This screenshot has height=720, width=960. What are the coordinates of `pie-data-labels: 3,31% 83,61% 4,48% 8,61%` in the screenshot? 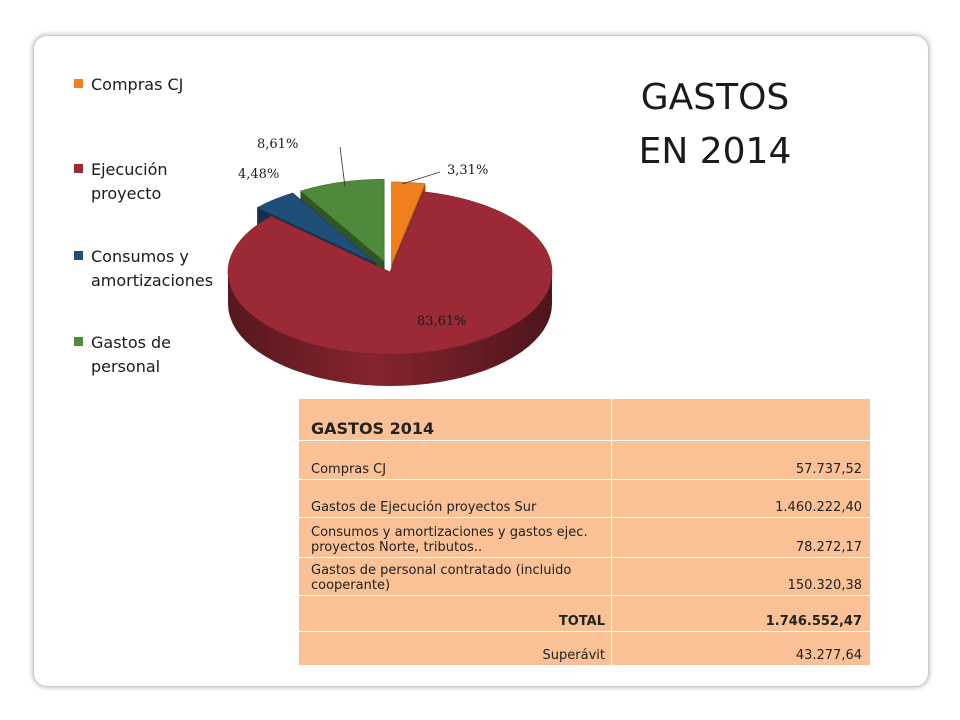 It's located at (363, 233).